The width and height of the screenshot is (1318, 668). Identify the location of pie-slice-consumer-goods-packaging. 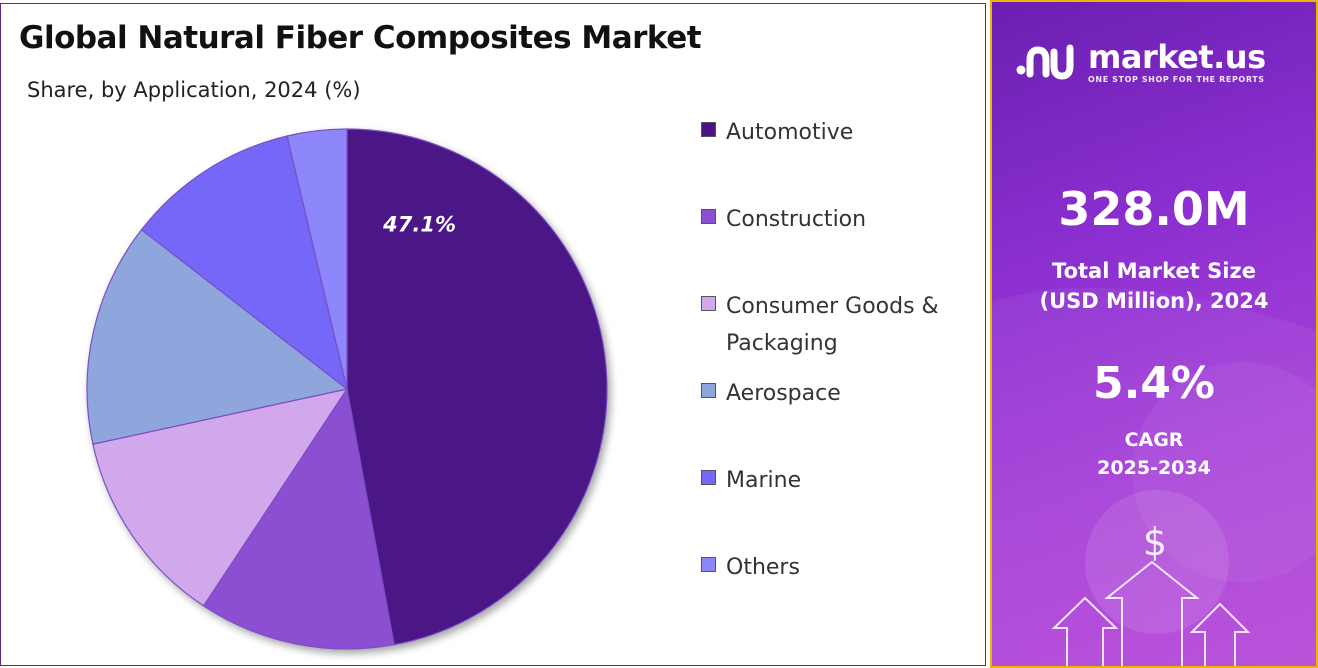
(220, 497).